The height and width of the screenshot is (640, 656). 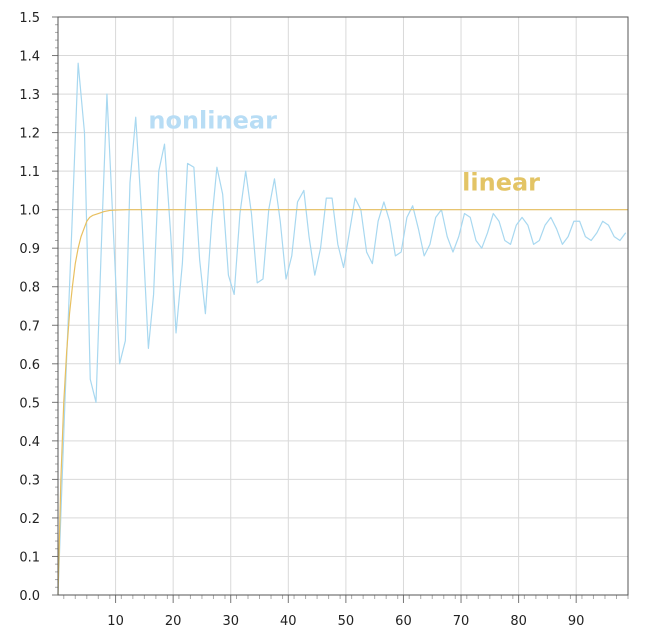 What do you see at coordinates (29, 557) in the screenshot?
I see `y-tick-label: 0.1` at bounding box center [29, 557].